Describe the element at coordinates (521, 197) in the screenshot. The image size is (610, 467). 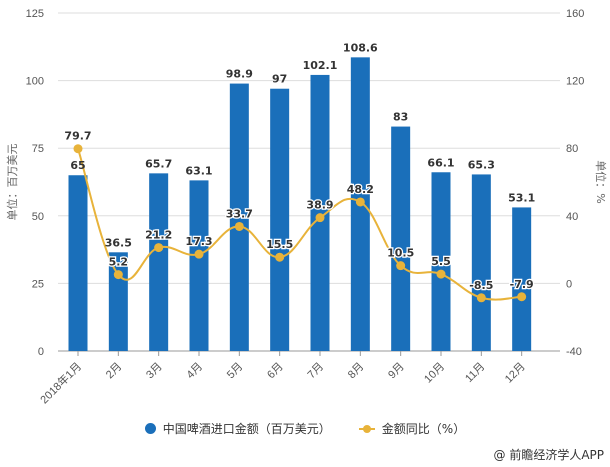
I see `bar-value-label: 53.1` at that location.